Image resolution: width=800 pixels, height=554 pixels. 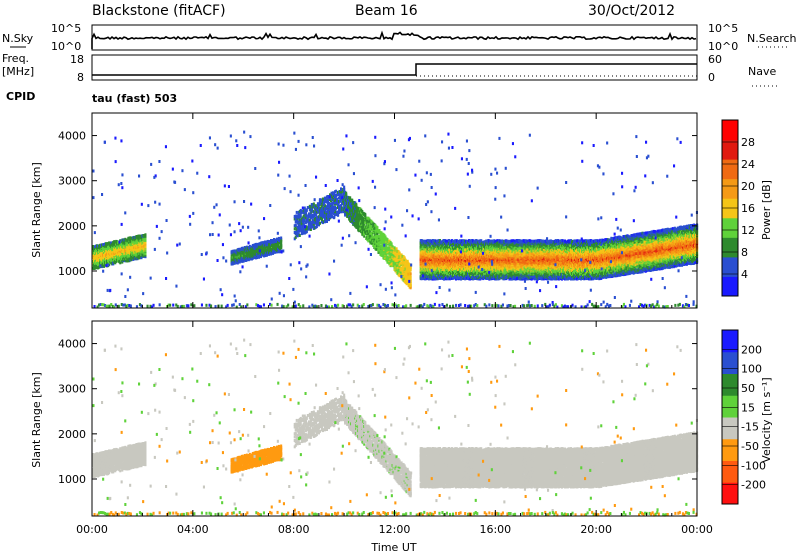 I want to click on cpid-text: tau (fast) 503, so click(x=134, y=98).